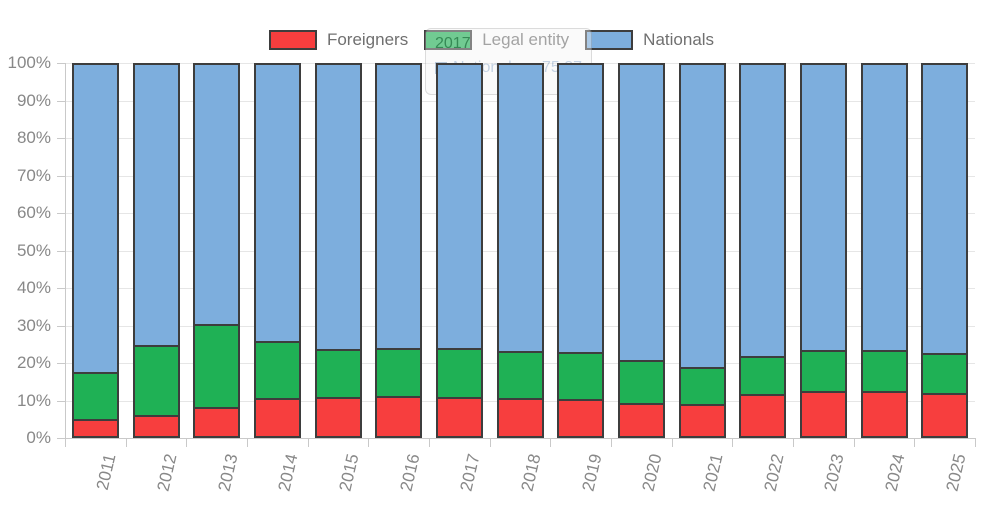  I want to click on bar-segment-nationals-2019, so click(581, 209).